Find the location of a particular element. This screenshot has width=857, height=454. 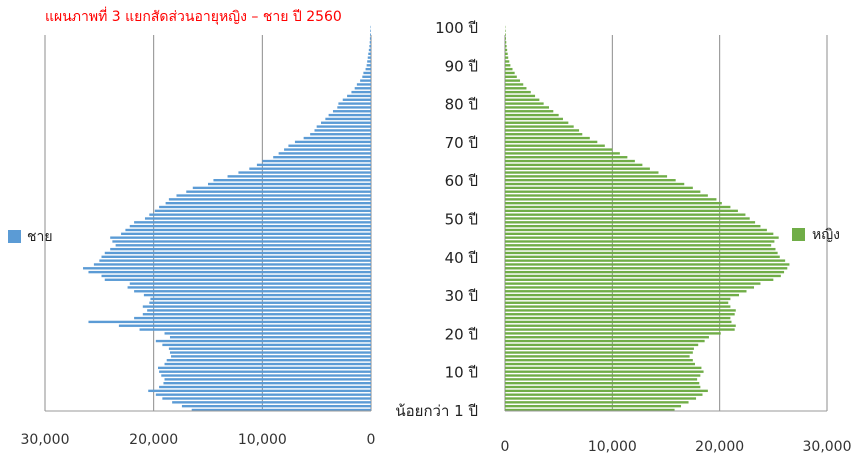

male-tick-label: 0 is located at coordinates (371, 440).